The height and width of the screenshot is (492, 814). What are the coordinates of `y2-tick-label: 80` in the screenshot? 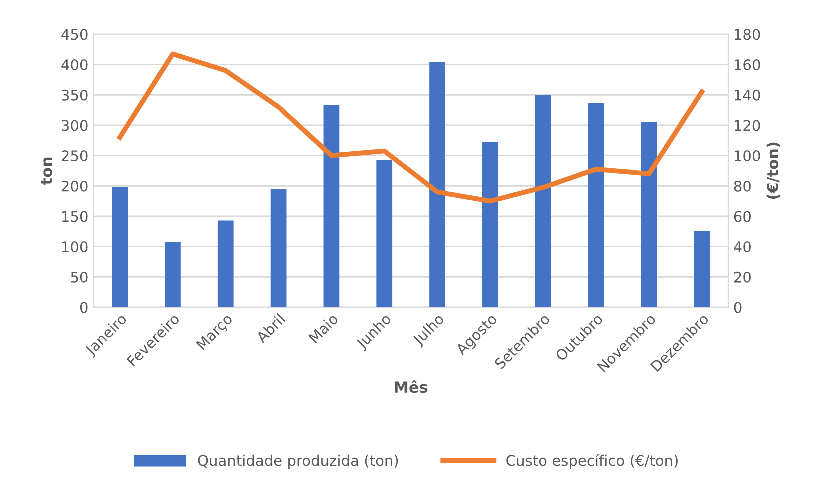 It's located at (742, 186).